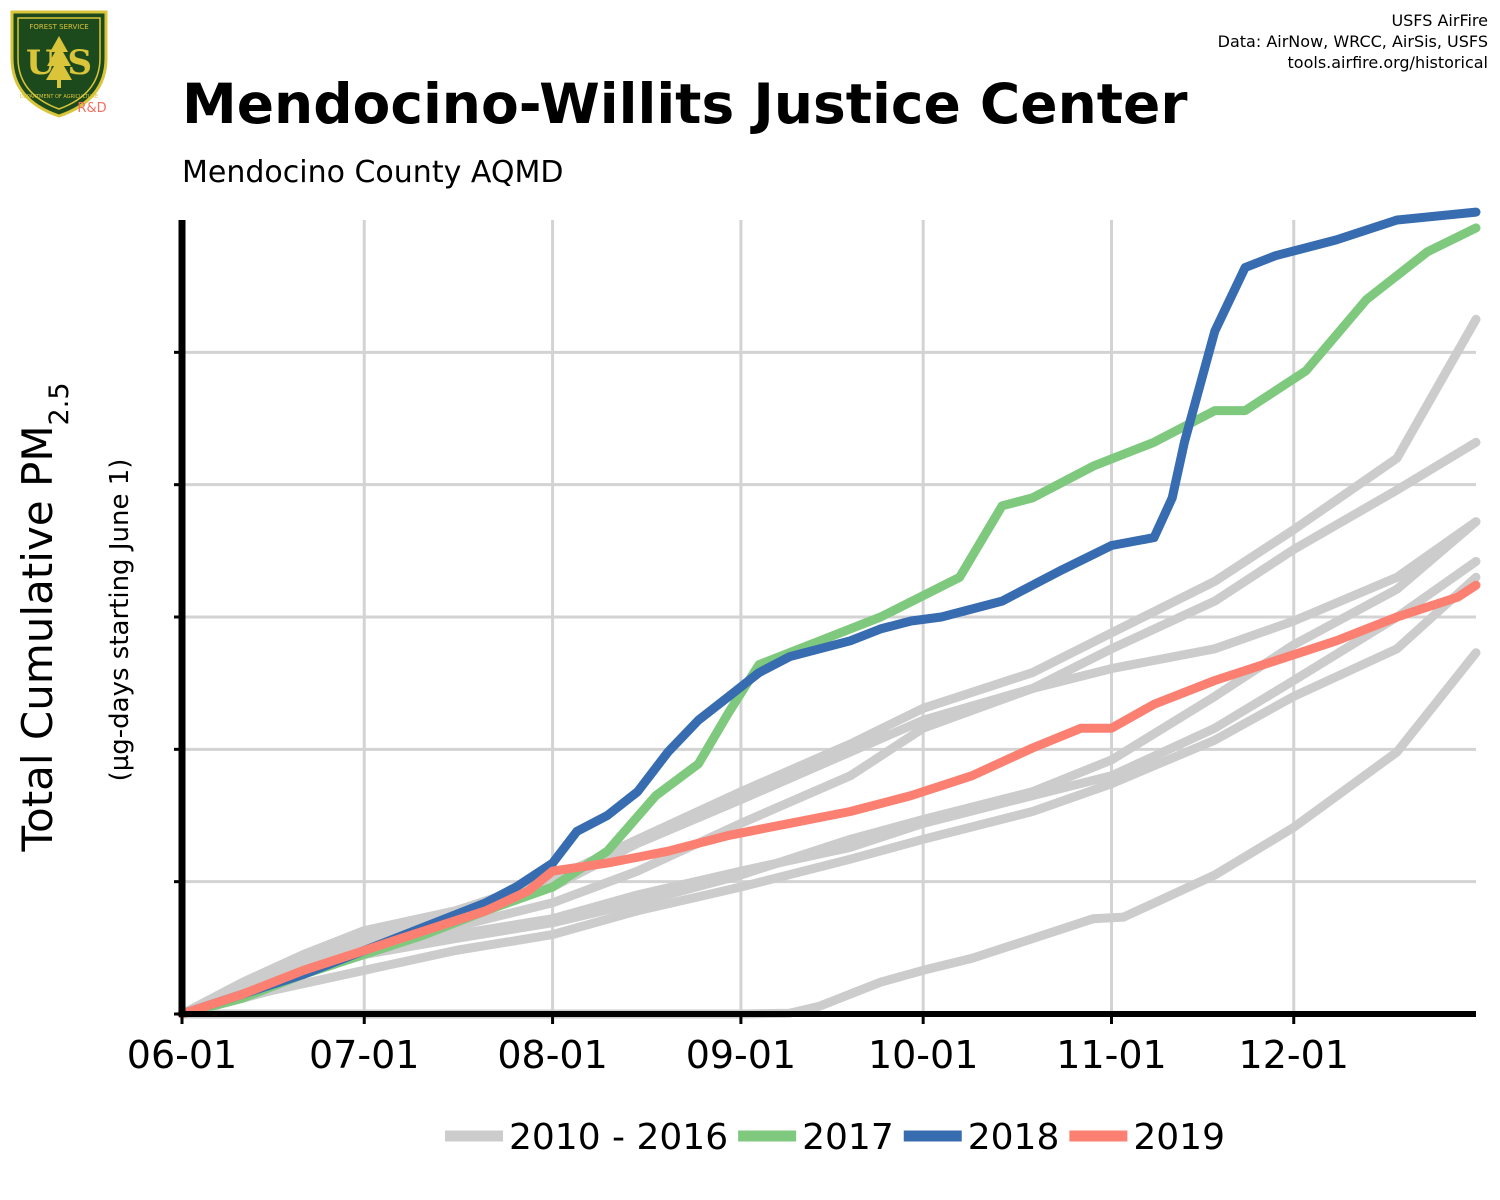  What do you see at coordinates (741, 1055) in the screenshot?
I see `x-tick-label: 09-01` at bounding box center [741, 1055].